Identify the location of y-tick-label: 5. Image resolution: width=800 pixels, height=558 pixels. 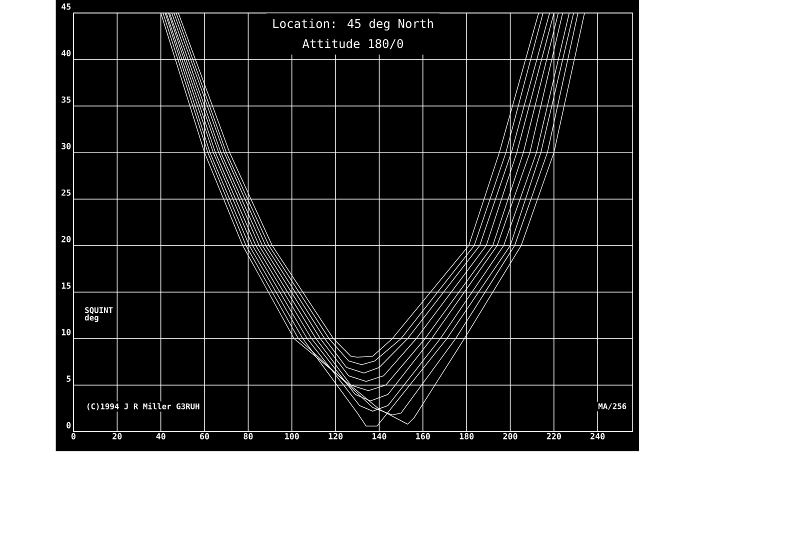
(68, 379).